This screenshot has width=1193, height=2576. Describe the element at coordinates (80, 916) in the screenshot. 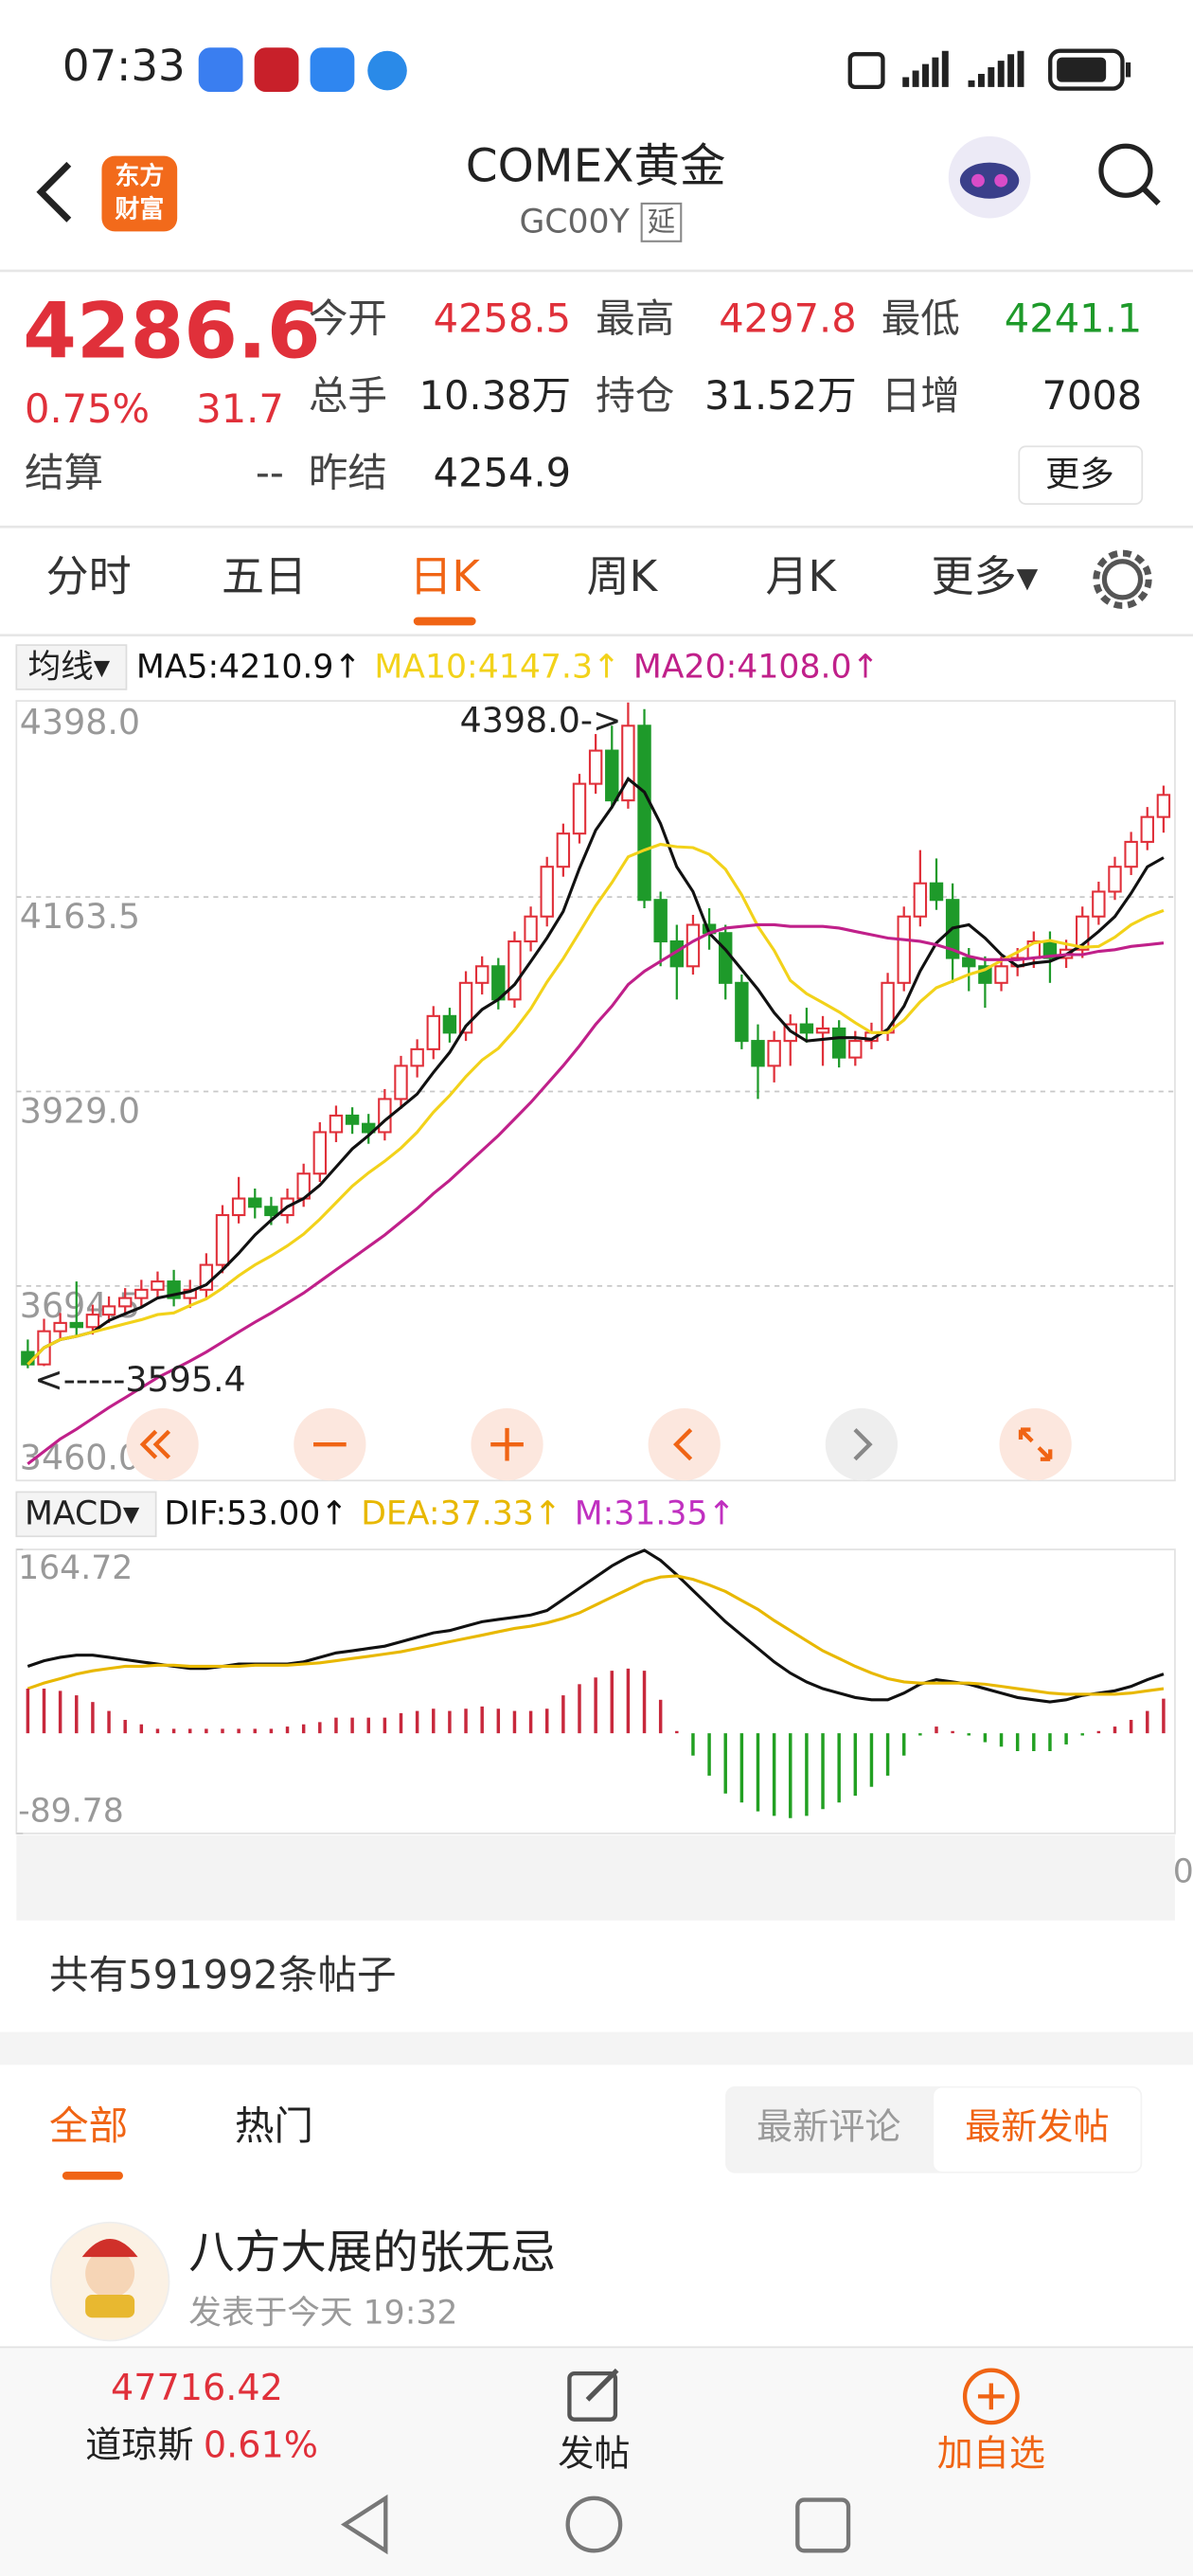

I see `y-tick-label: 4163.5` at that location.